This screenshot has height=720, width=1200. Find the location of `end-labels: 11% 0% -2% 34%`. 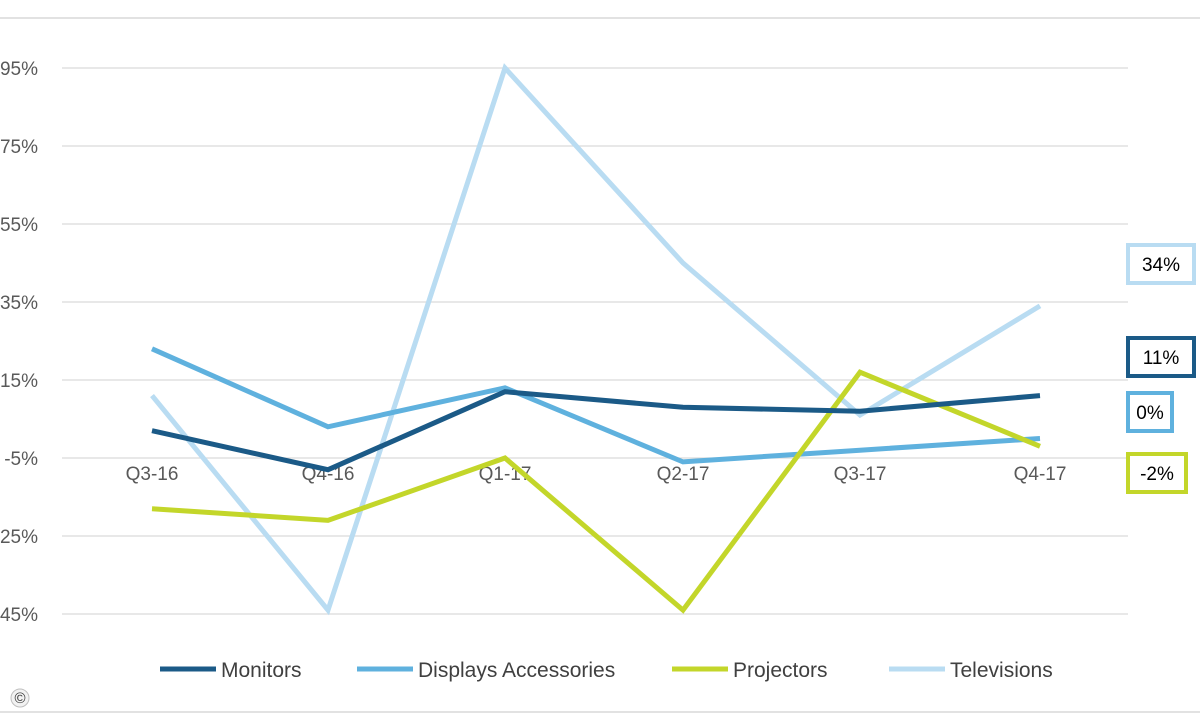

end-labels: 11% 0% -2% 34% is located at coordinates (1161, 368).